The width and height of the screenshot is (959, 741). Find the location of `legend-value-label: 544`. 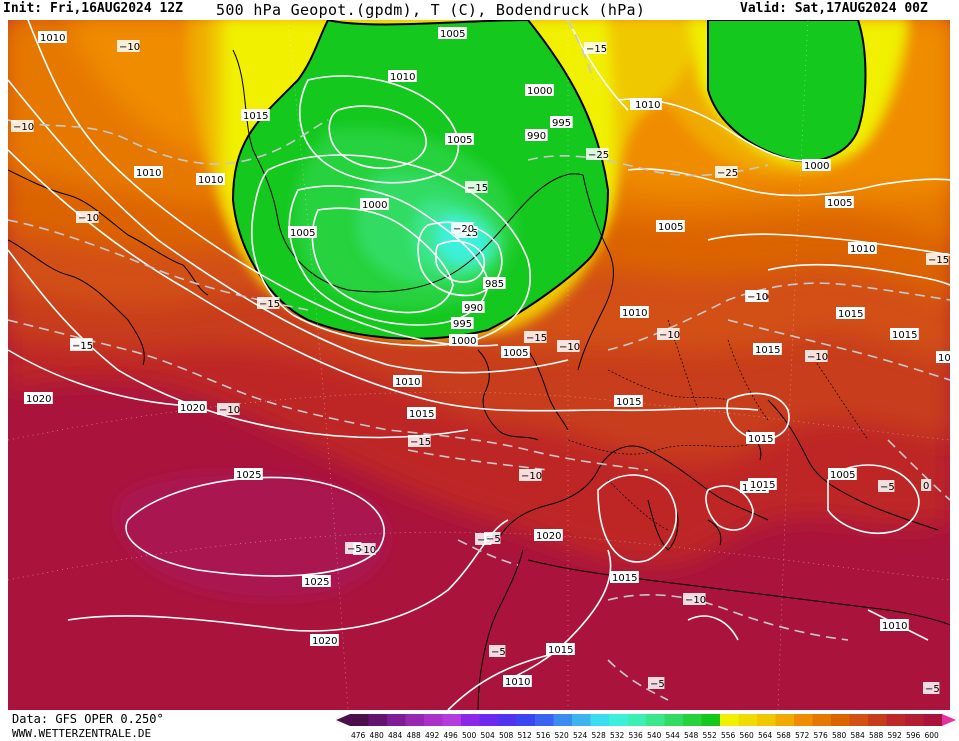

legend-value-label: 544 is located at coordinates (673, 735).